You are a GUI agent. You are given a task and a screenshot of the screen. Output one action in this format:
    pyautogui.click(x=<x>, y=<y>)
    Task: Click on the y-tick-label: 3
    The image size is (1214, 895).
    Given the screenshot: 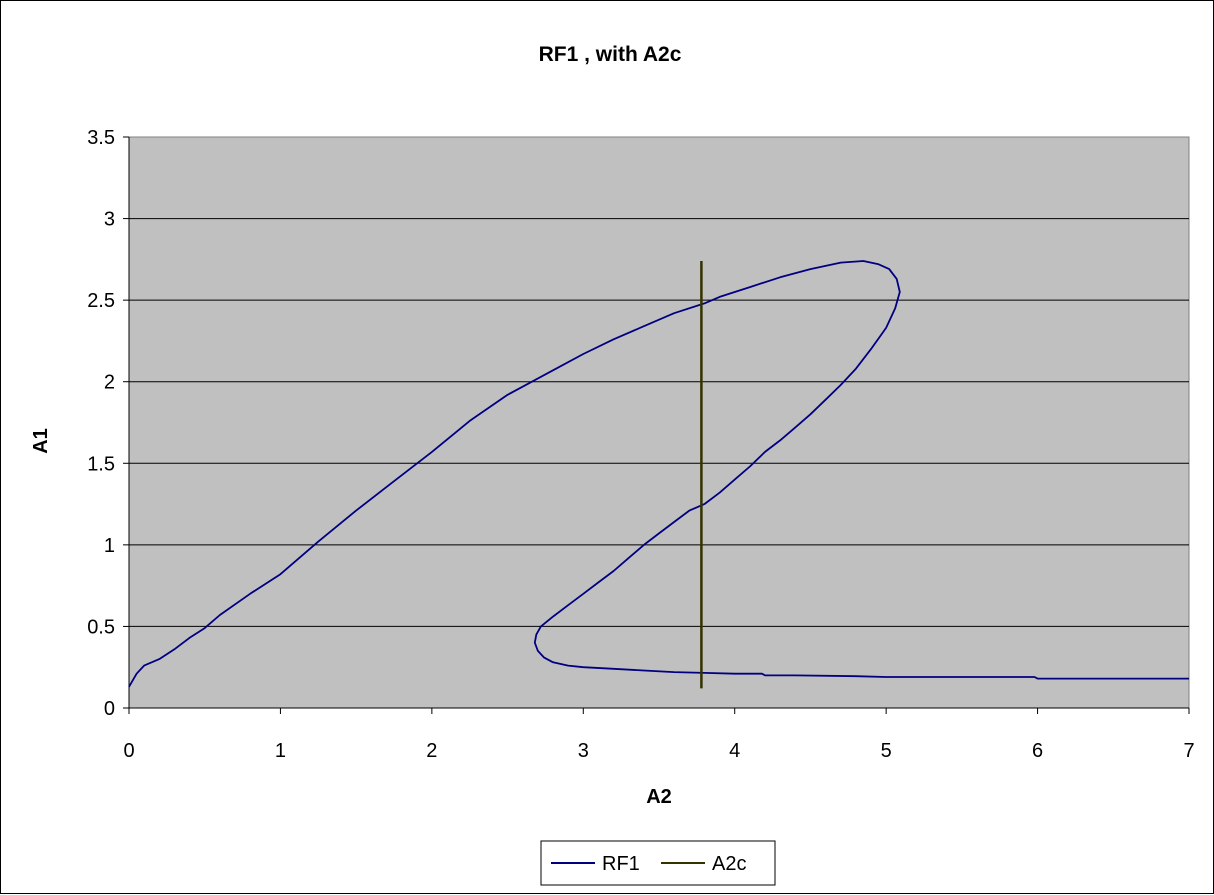 What is the action you would take?
    pyautogui.click(x=109, y=220)
    